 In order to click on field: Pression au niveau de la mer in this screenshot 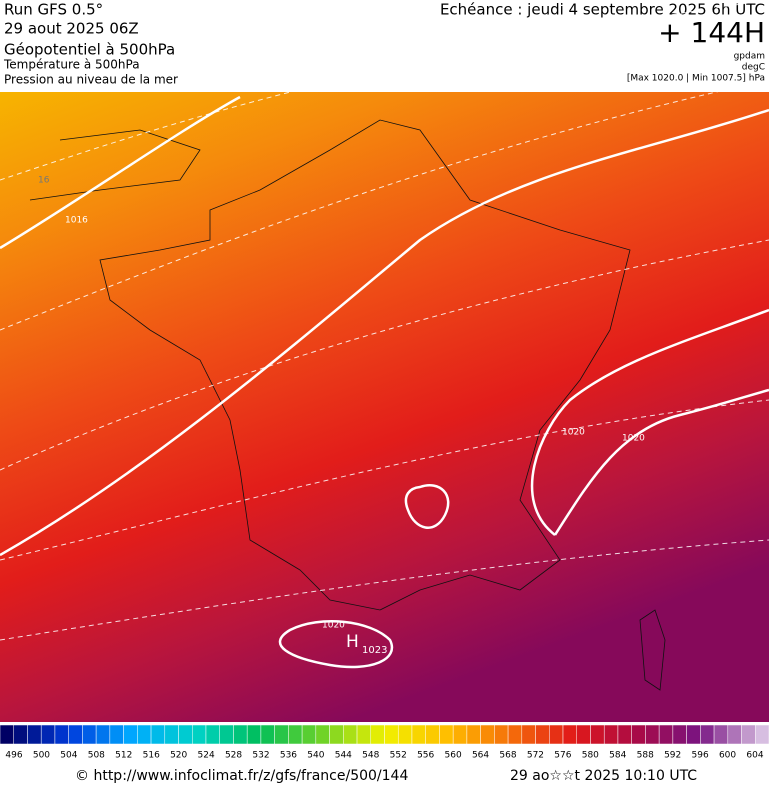, I will do `click(91, 80)`.